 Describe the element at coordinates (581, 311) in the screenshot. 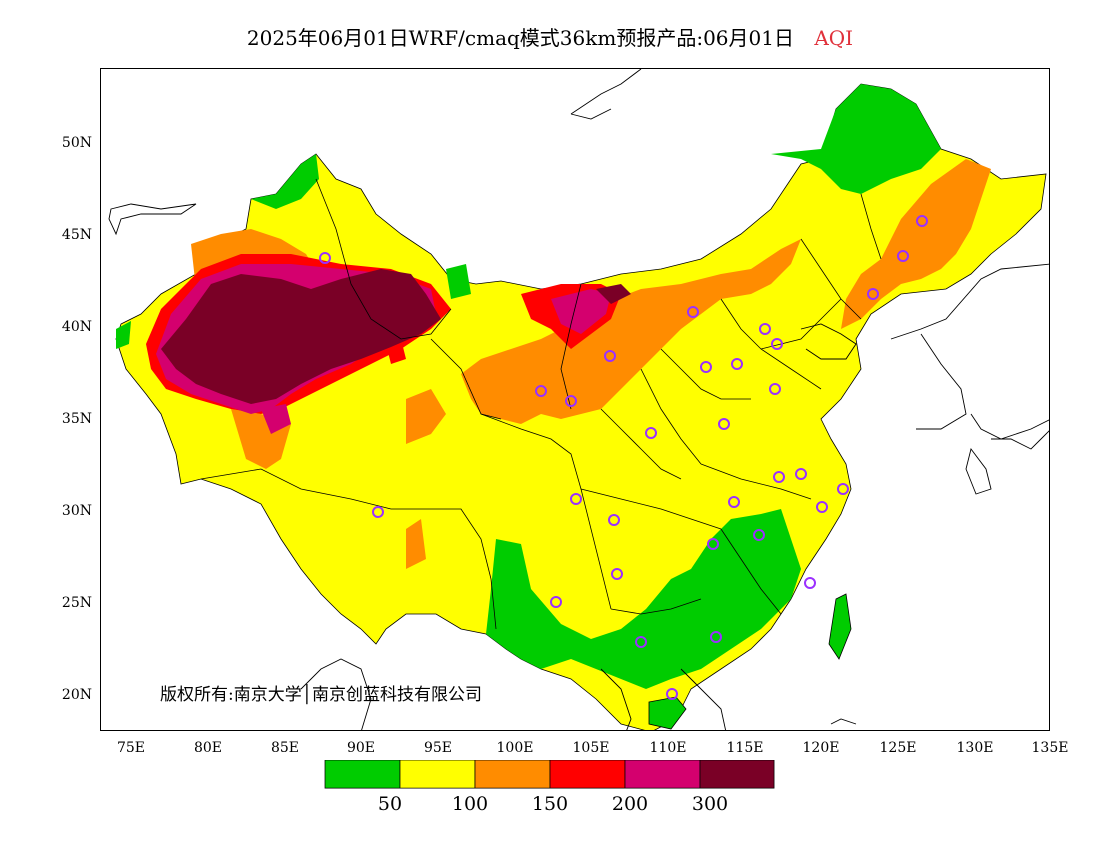

I see `region-very-unhealthy-gansu` at that location.